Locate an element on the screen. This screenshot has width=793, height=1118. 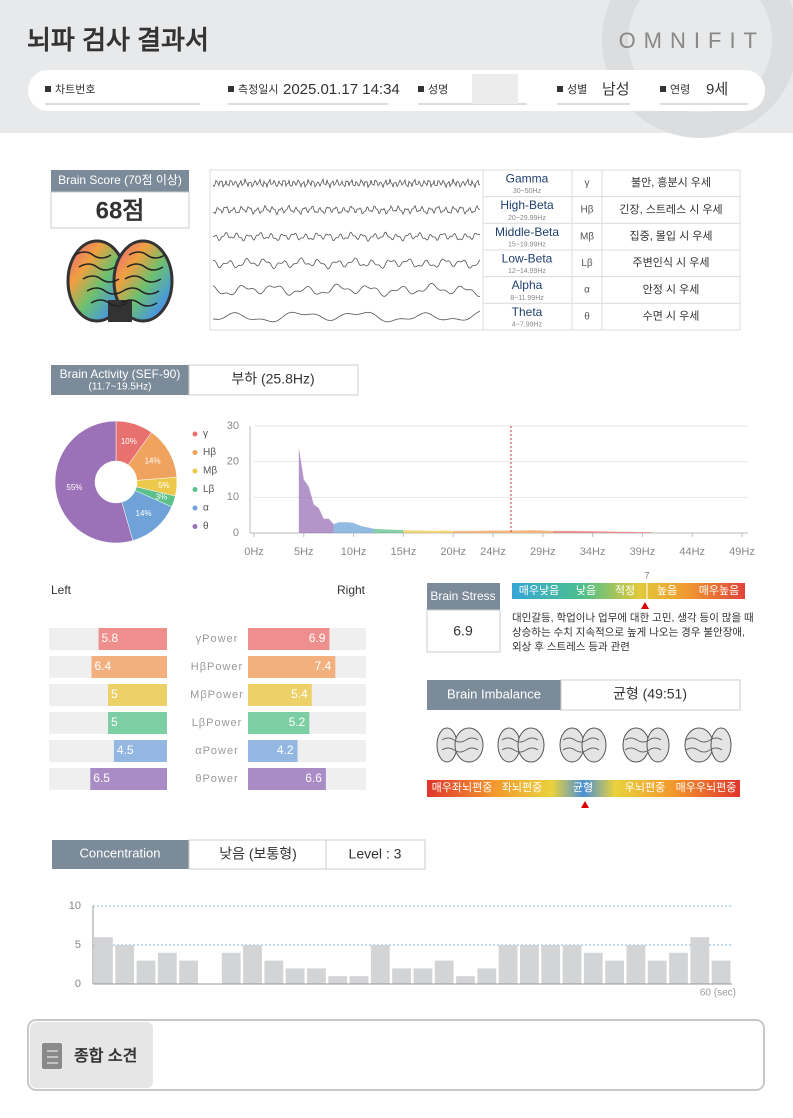
wave-symbol: Lβ is located at coordinates (587, 263).